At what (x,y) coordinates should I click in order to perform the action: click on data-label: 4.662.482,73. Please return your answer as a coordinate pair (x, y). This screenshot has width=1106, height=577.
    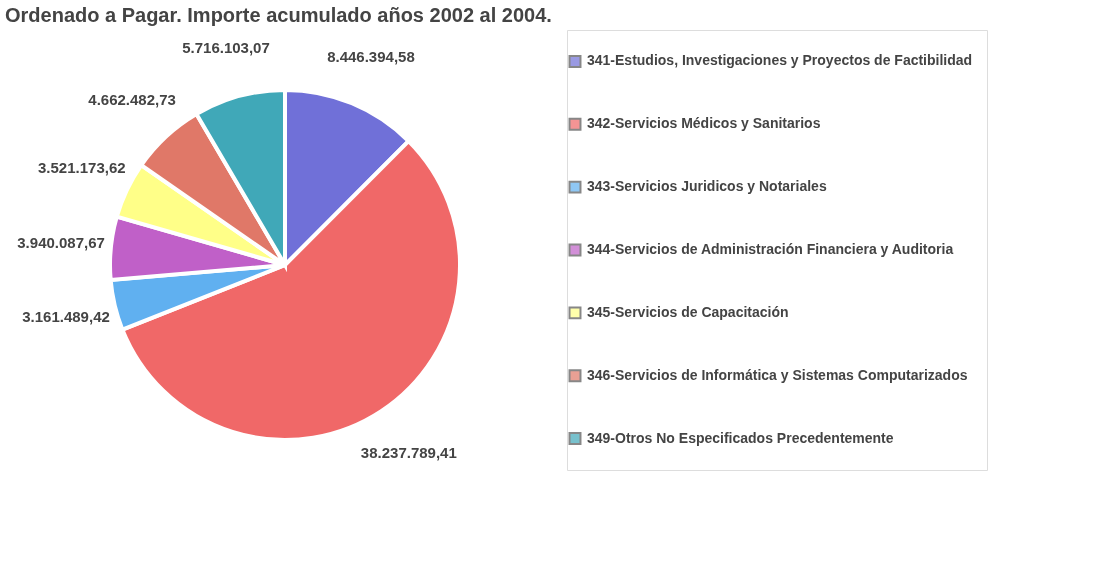
    Looking at the image, I should click on (132, 99).